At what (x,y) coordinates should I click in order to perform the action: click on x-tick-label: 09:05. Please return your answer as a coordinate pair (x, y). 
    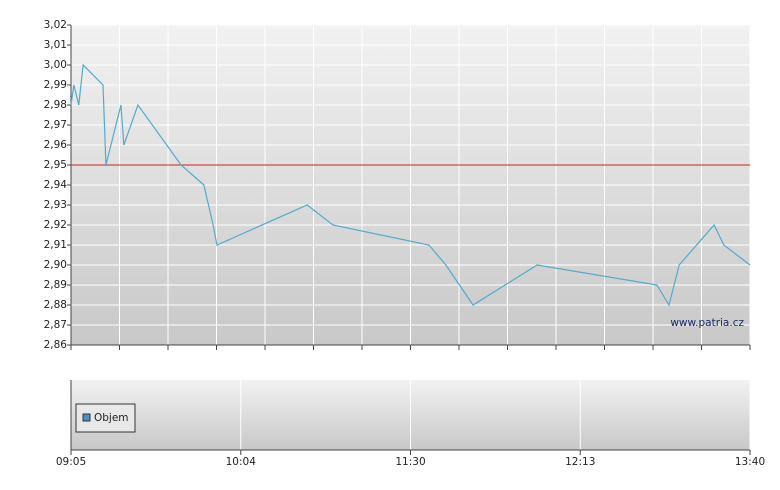
    Looking at the image, I should click on (71, 462).